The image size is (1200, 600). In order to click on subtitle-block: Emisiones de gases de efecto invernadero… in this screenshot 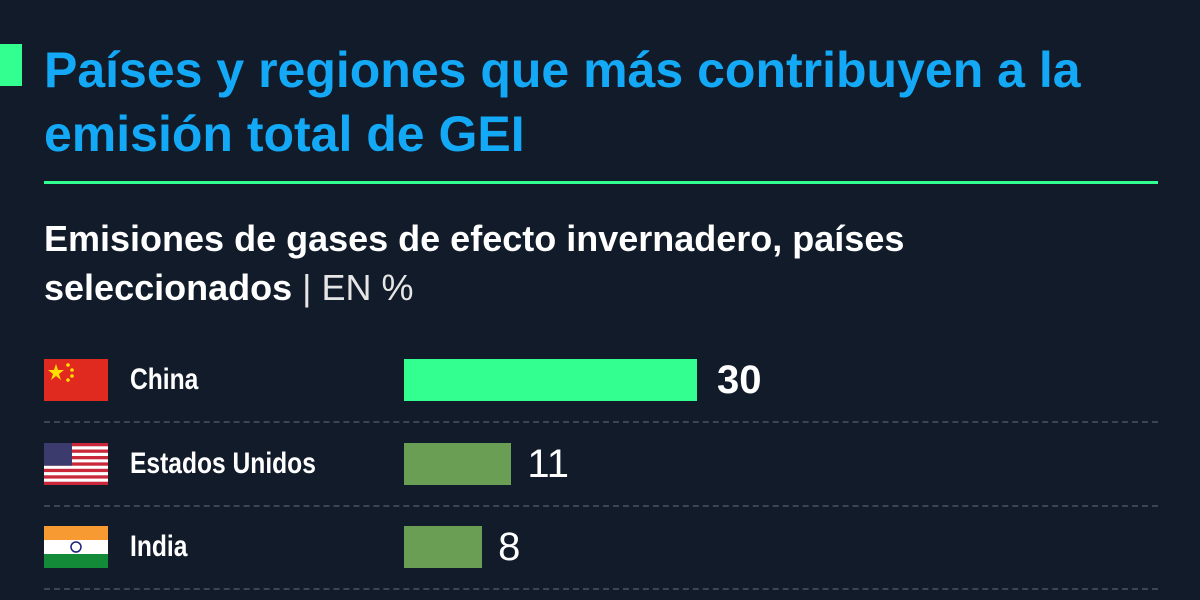, I will do `click(474, 263)`.